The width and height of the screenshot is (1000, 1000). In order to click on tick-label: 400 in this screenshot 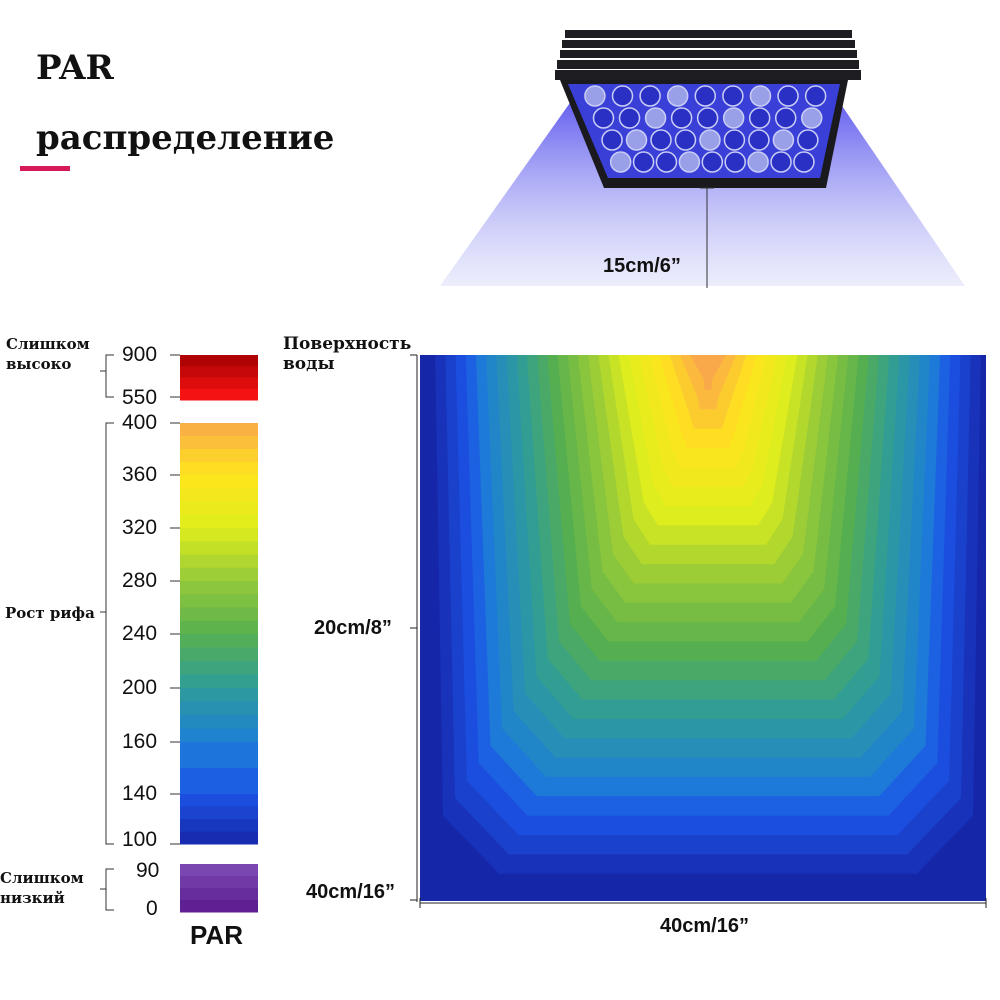, I will do `click(140, 422)`.